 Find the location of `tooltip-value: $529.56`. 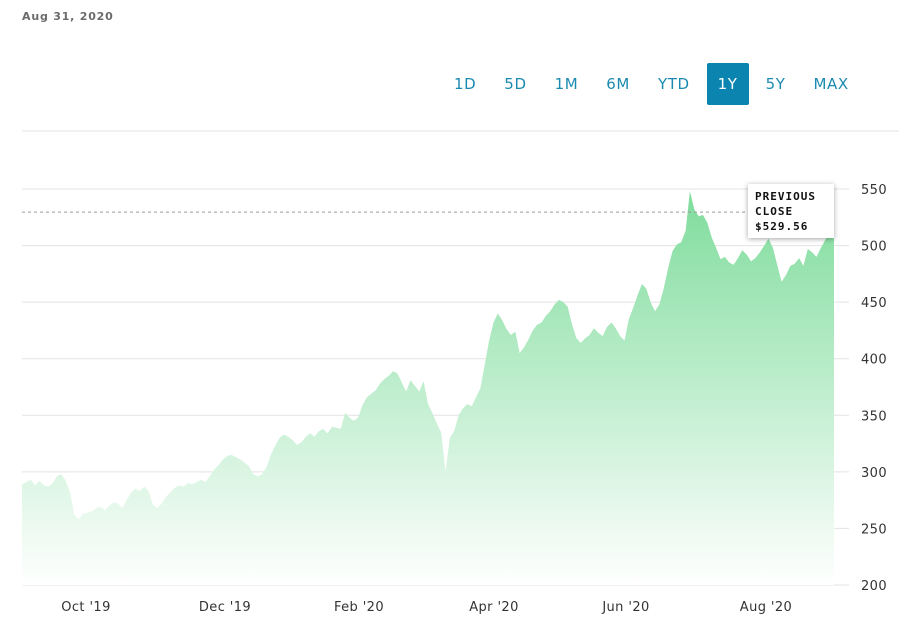

tooltip-value: $529.56 is located at coordinates (782, 226).